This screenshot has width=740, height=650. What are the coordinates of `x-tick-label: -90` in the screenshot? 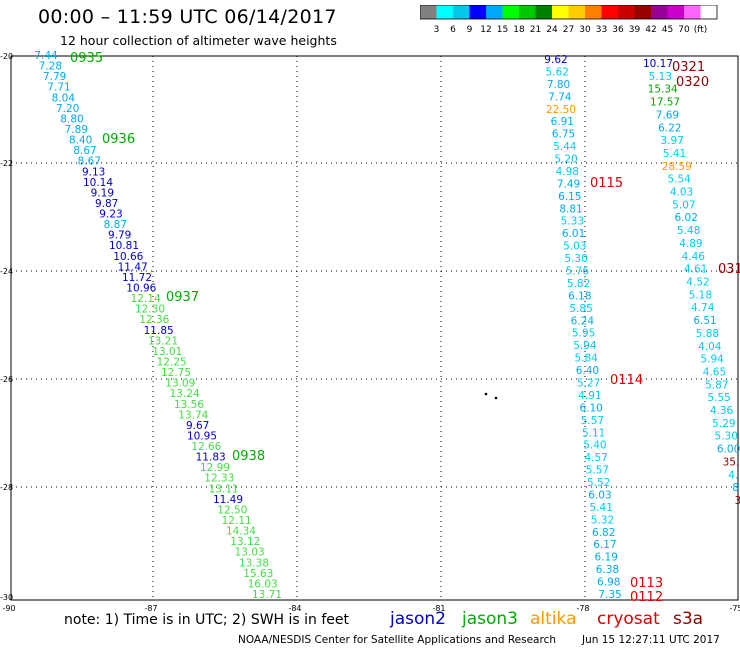 It's located at (8, 608).